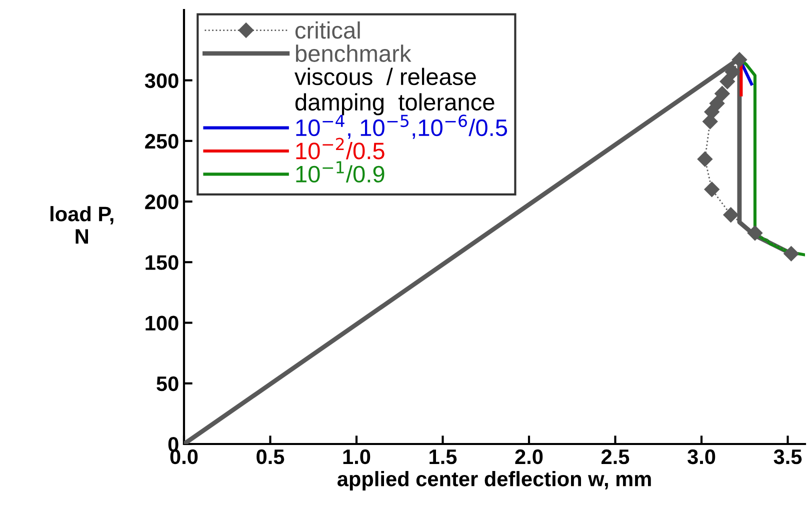  What do you see at coordinates (394, 92) in the screenshot?
I see `legend-title: viscous / release damping tolerance` at bounding box center [394, 92].